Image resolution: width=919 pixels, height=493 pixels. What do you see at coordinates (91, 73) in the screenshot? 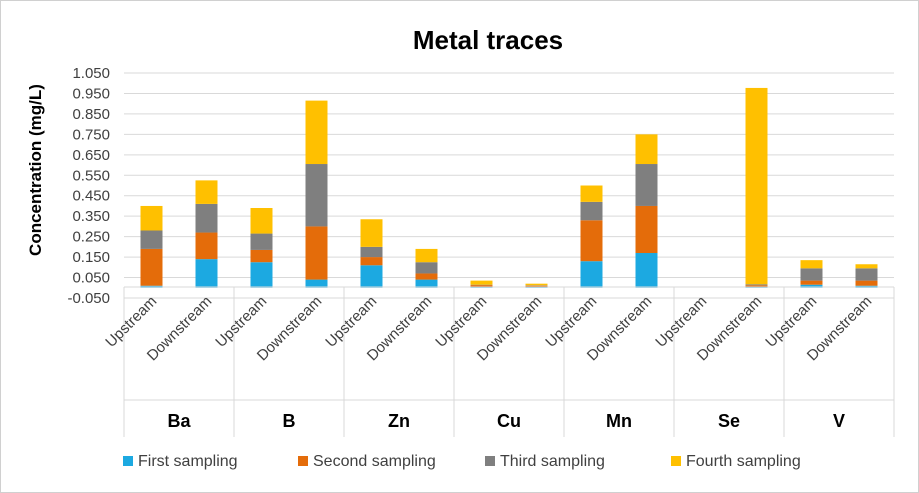
I see `y-tick-label: 1.050` at bounding box center [91, 73].